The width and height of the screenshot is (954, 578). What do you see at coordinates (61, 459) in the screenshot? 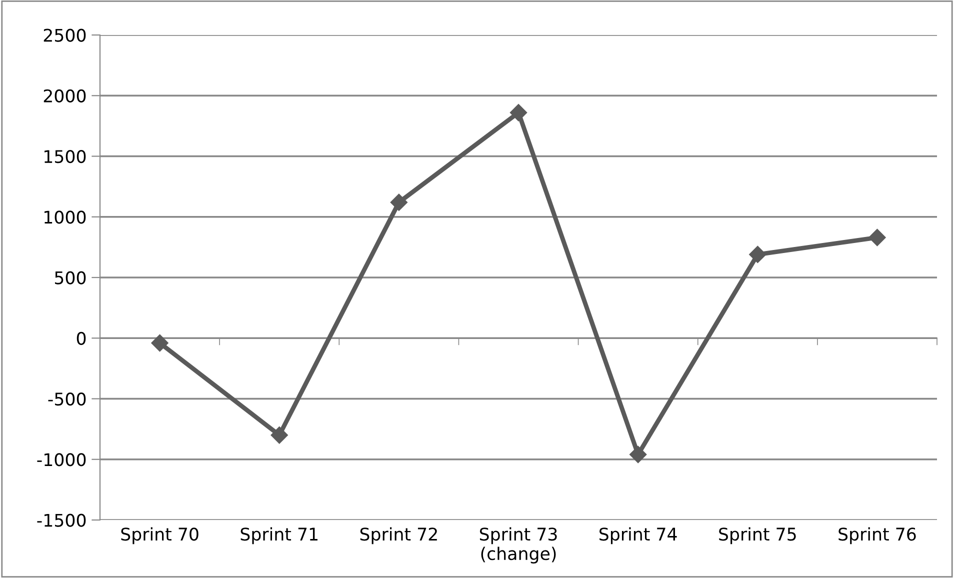
I see `y-tick-label: -1000` at bounding box center [61, 459].